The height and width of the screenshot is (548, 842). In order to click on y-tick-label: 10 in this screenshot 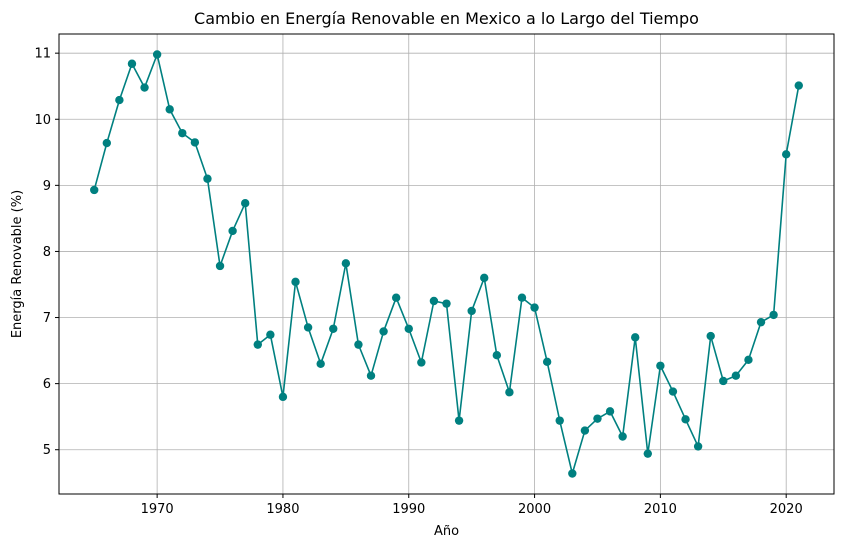, I will do `click(42, 120)`.